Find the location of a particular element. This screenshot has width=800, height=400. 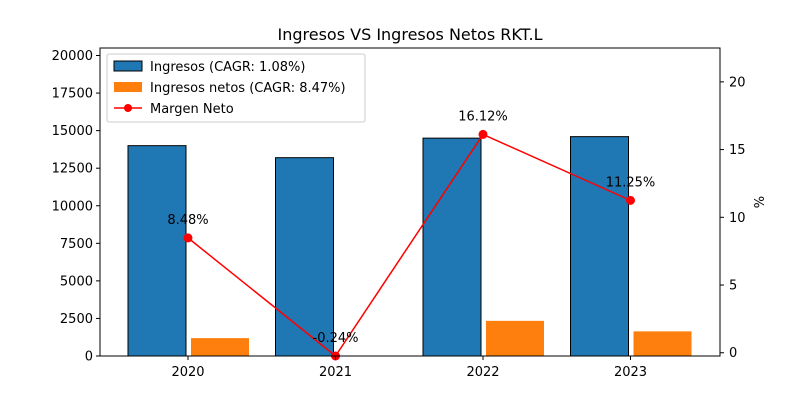

left-tick-label-2500: 2500 is located at coordinates (76, 319).